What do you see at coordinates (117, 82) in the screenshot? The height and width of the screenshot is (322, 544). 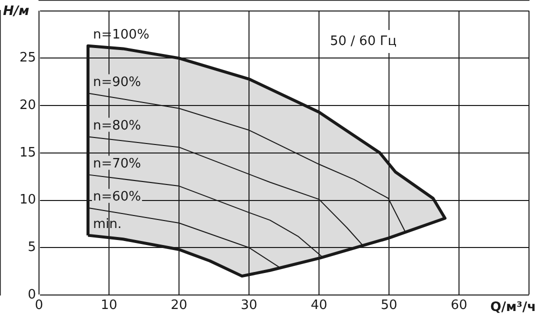 I see `series-label: n=90%` at bounding box center [117, 82].